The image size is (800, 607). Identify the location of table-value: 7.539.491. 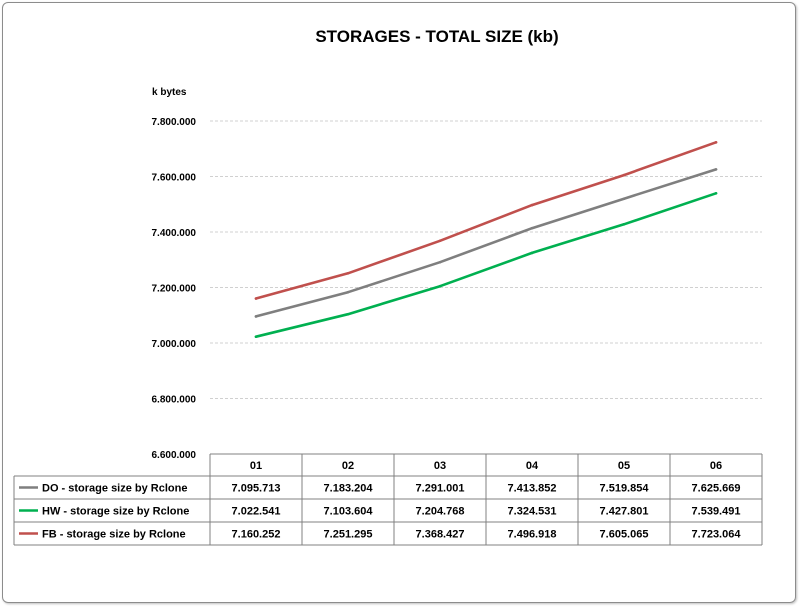
(716, 512).